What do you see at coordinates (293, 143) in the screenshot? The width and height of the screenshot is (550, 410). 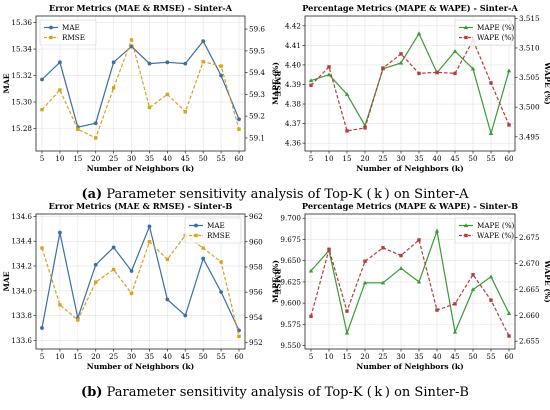 I see `y-tick-label-left: 4.36` at bounding box center [293, 143].